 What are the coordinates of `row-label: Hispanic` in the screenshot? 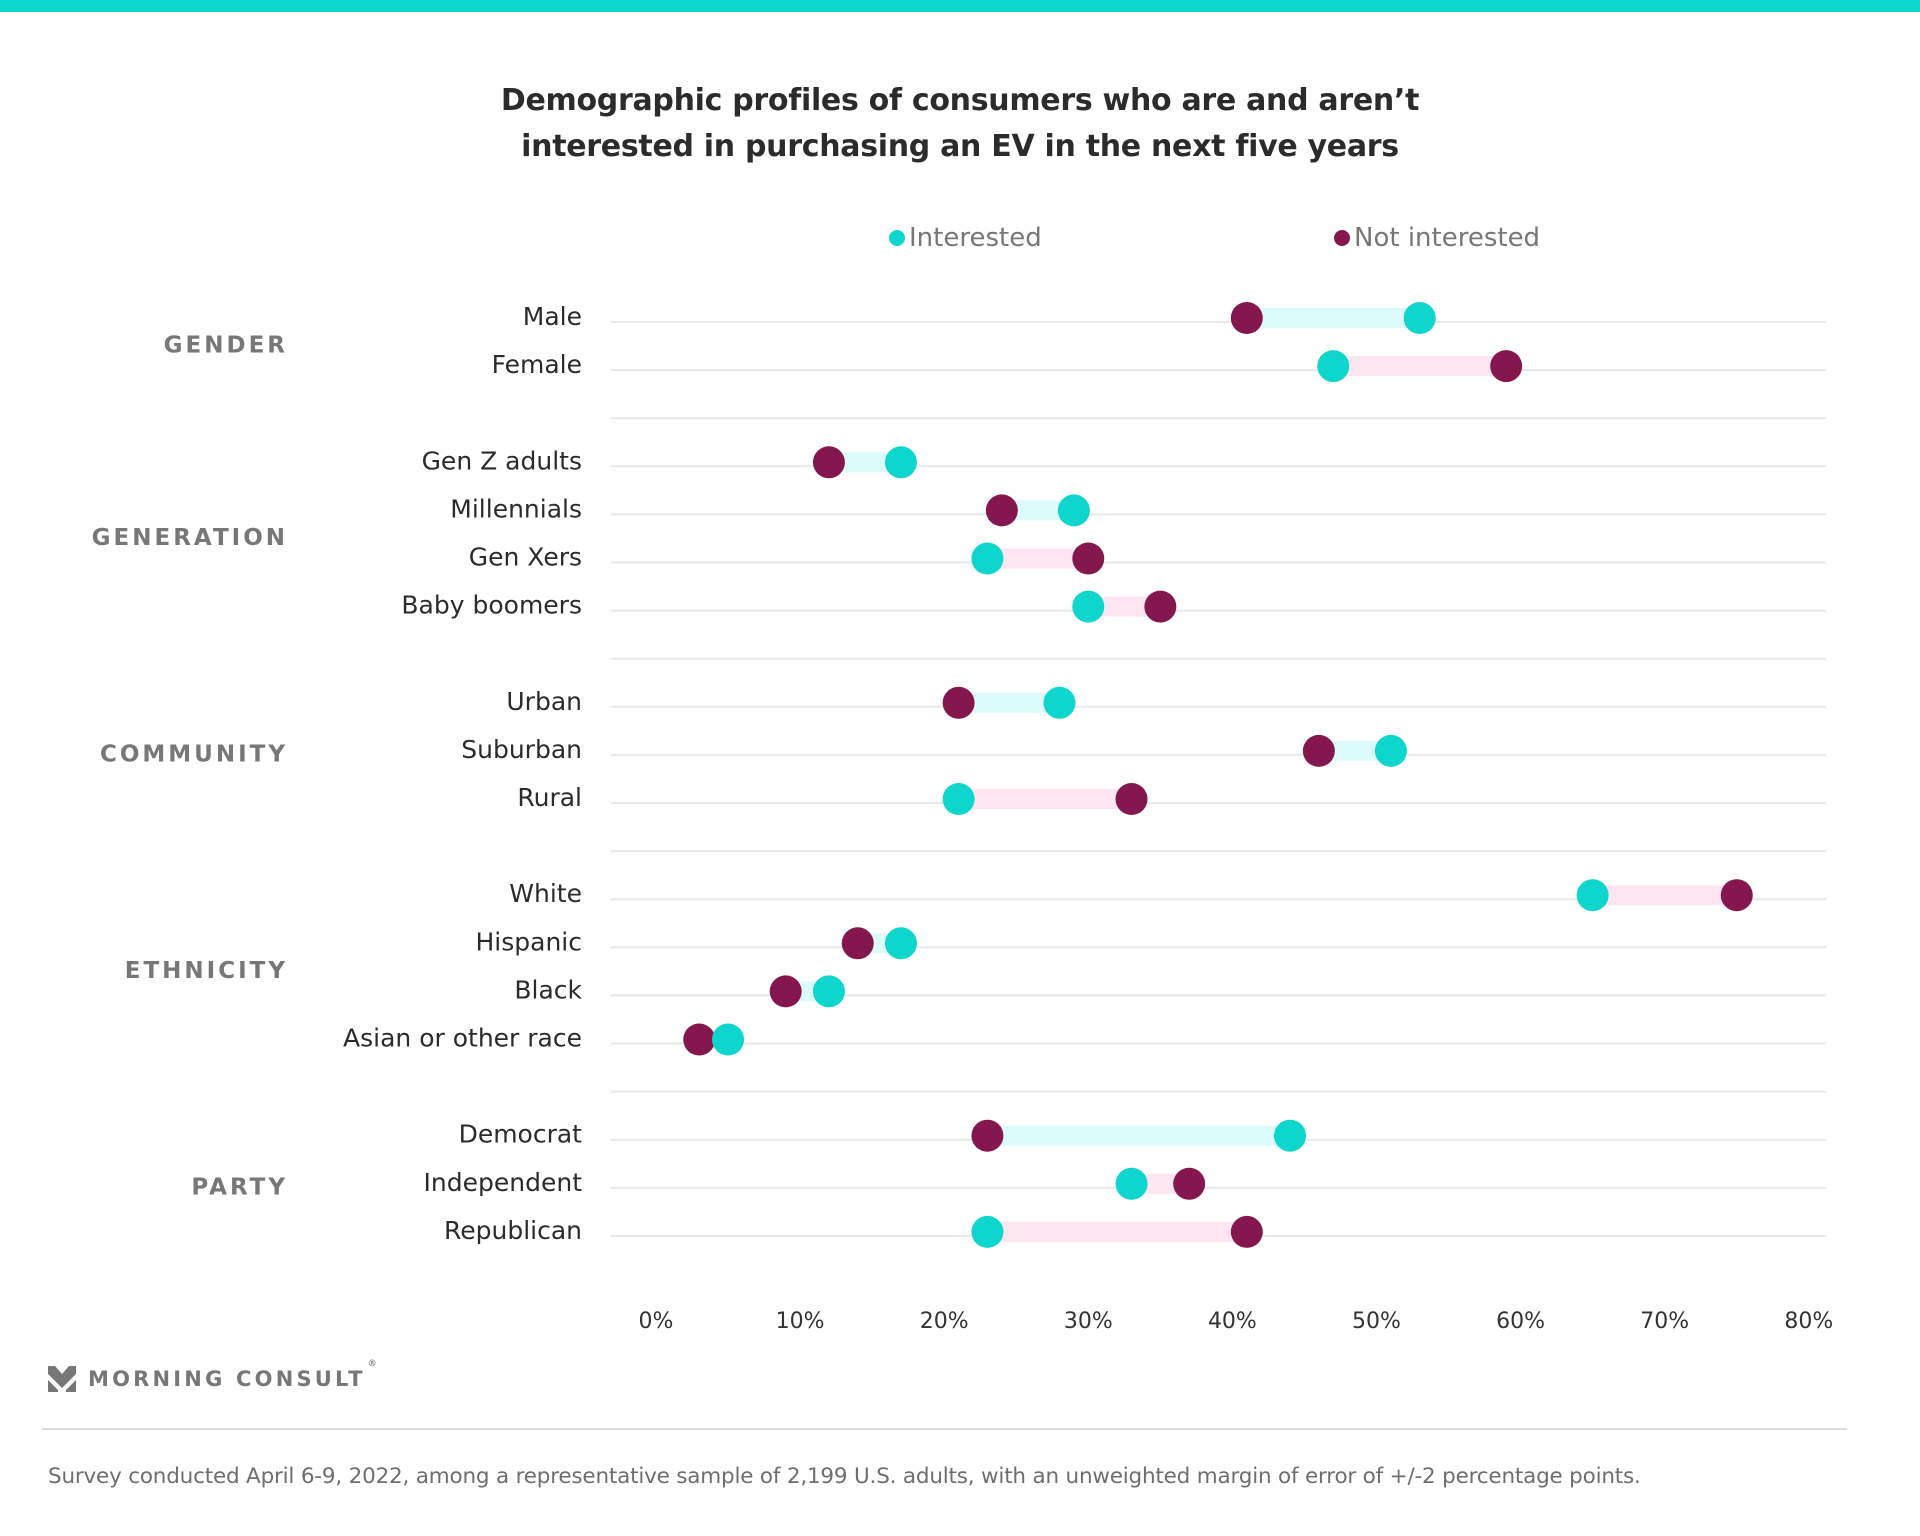 It's located at (529, 941).